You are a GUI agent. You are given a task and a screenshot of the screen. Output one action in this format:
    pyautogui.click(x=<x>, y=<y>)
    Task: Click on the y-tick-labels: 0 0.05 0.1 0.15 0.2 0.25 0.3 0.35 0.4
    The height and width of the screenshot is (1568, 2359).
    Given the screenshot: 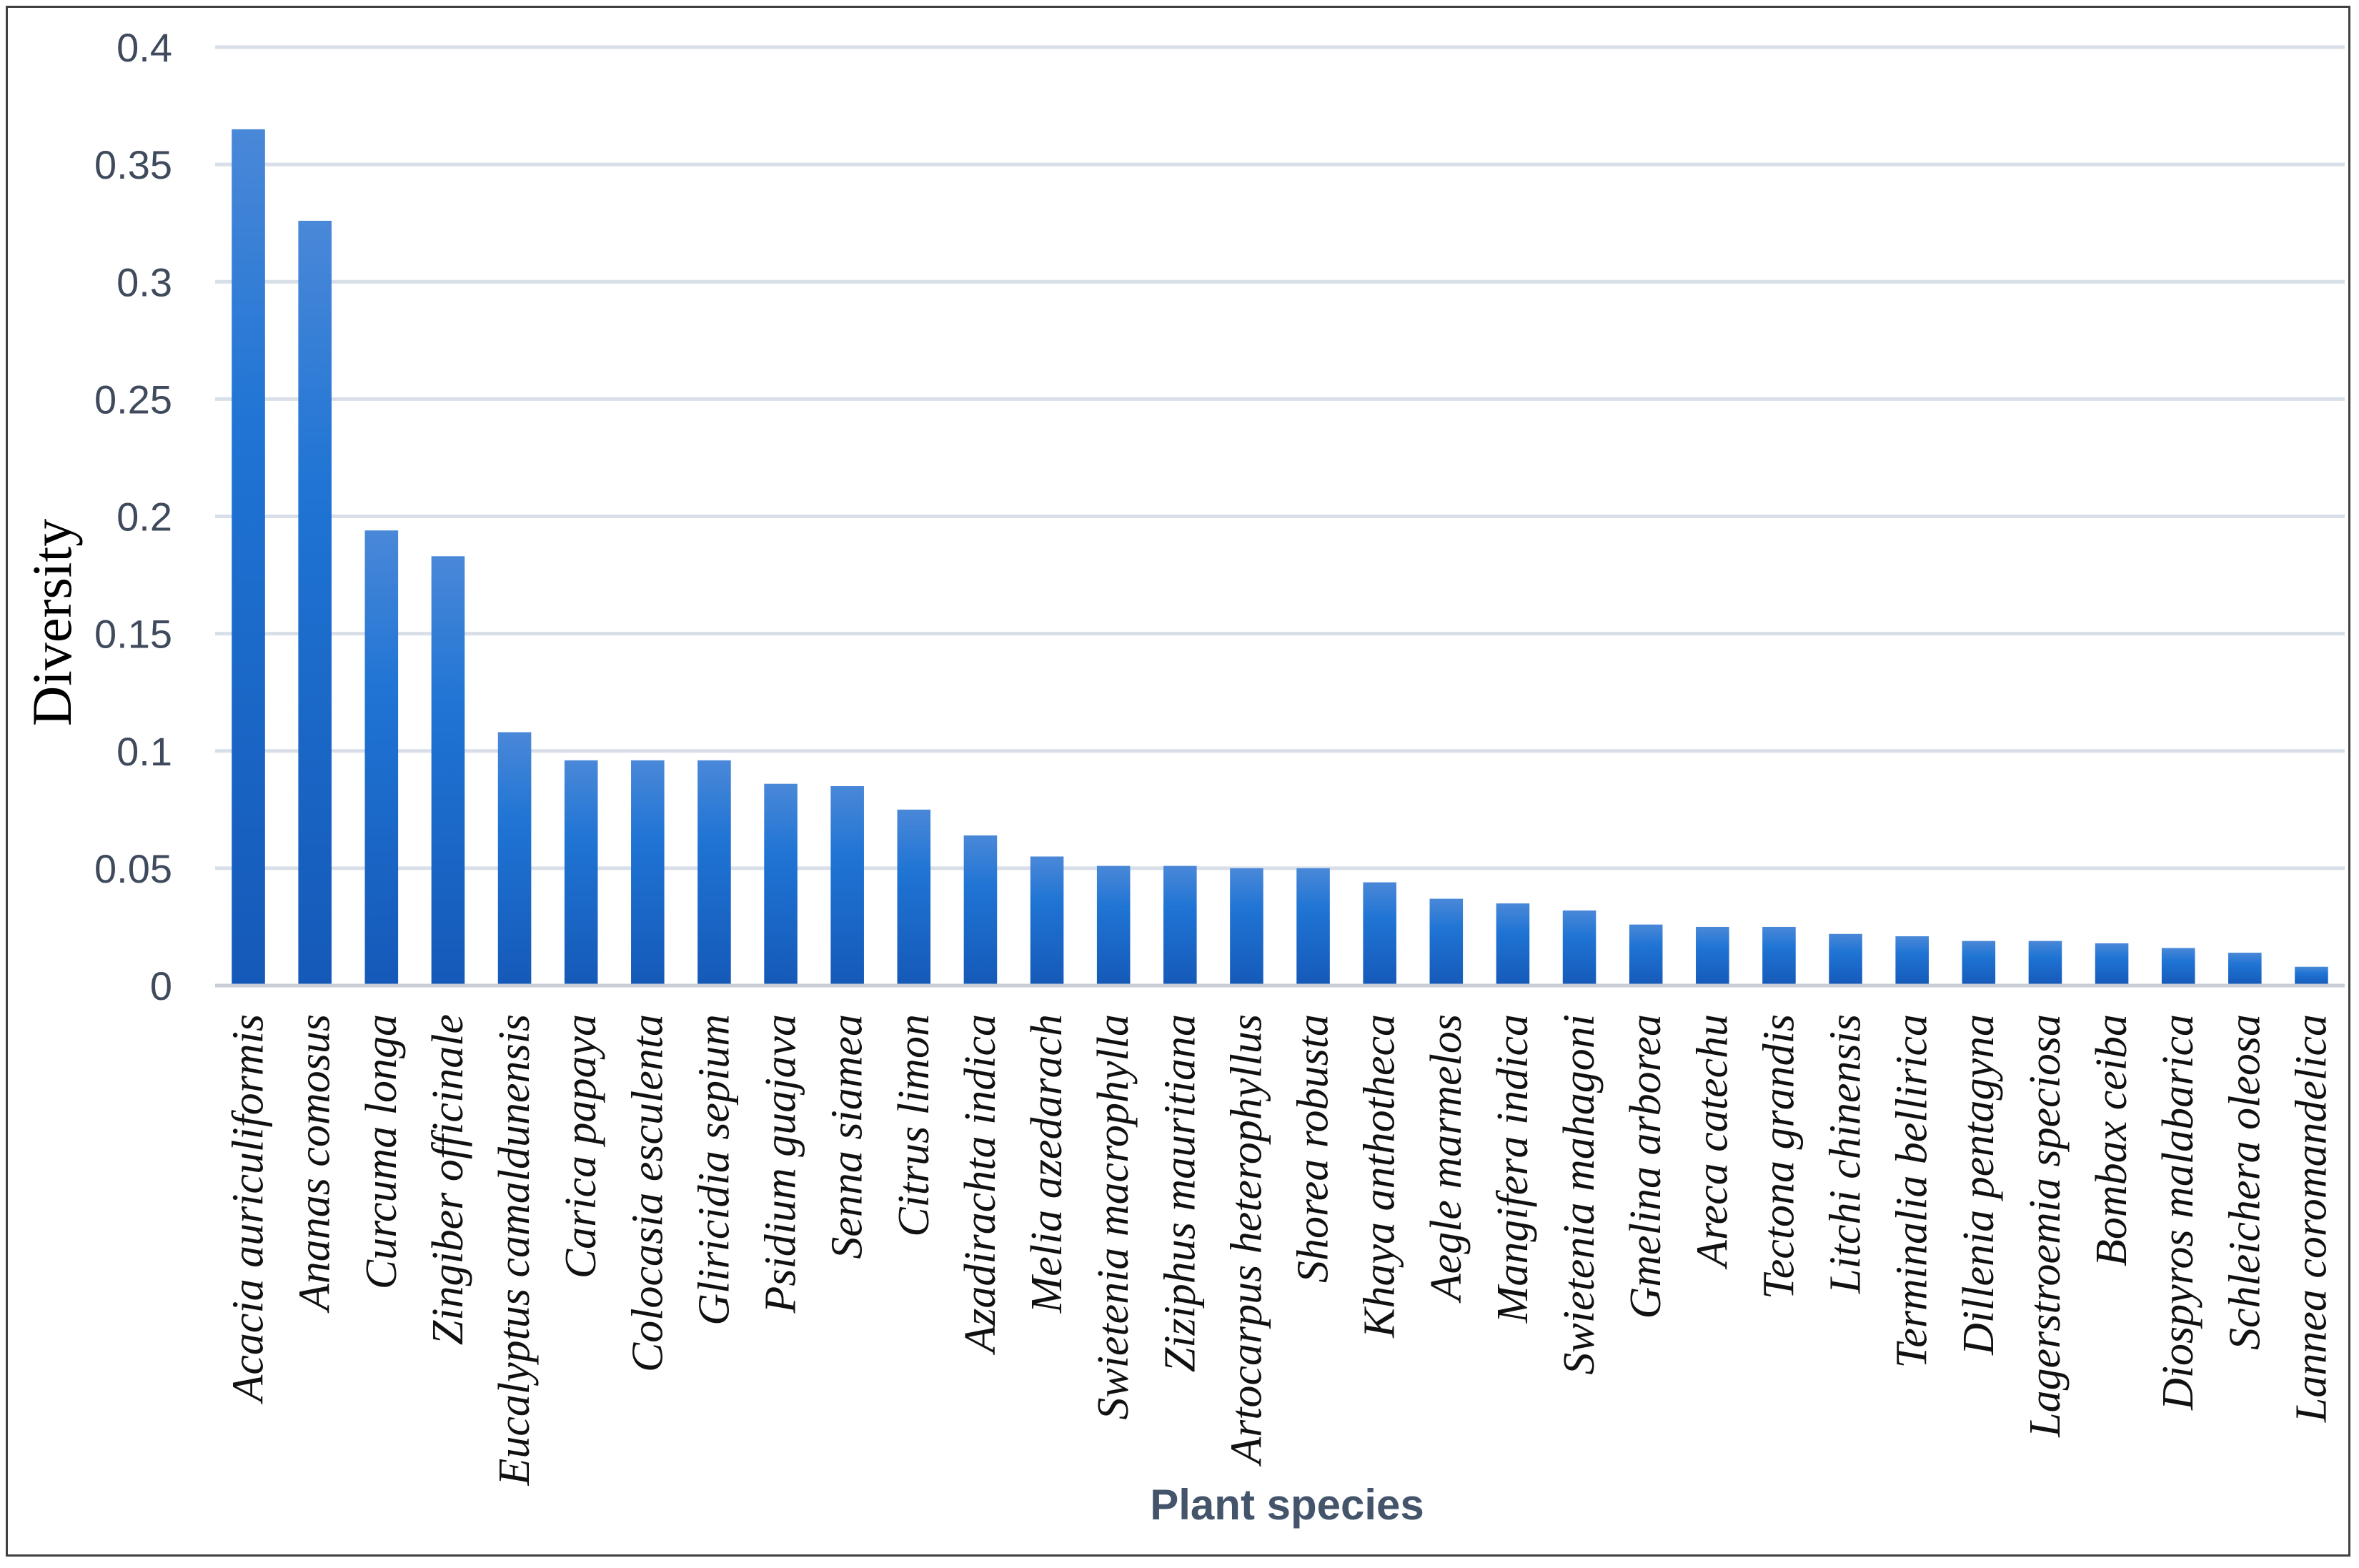 What is the action you would take?
    pyautogui.click(x=133, y=516)
    